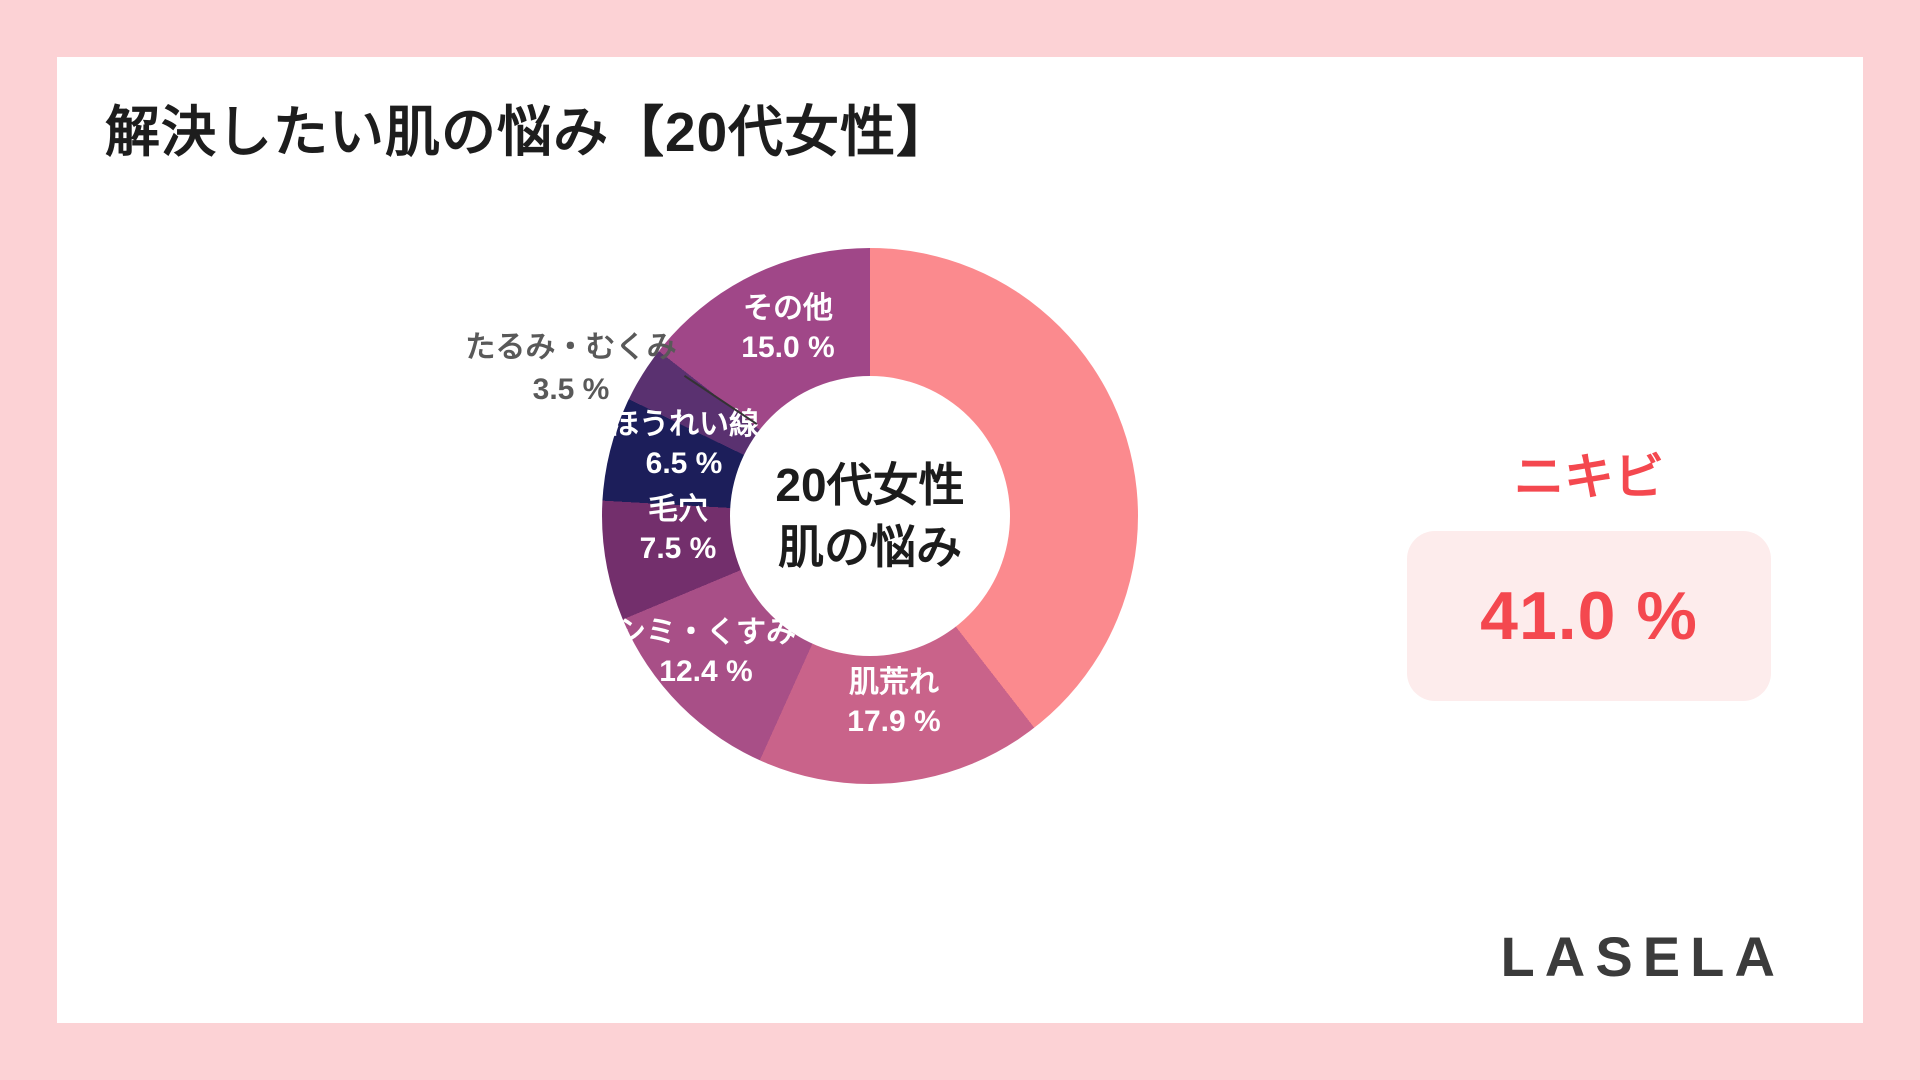 Image resolution: width=1920 pixels, height=1080 pixels. What do you see at coordinates (1589, 477) in the screenshot?
I see `highlight-label: ニキビ` at bounding box center [1589, 477].